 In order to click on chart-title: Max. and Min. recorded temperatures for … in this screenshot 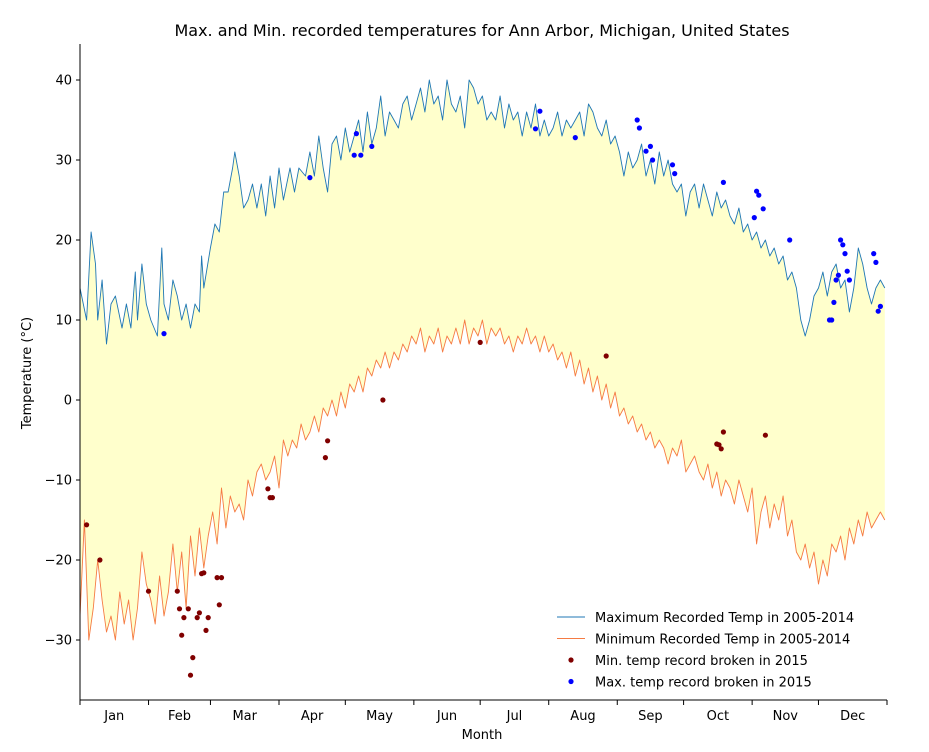, I will do `click(481, 30)`.